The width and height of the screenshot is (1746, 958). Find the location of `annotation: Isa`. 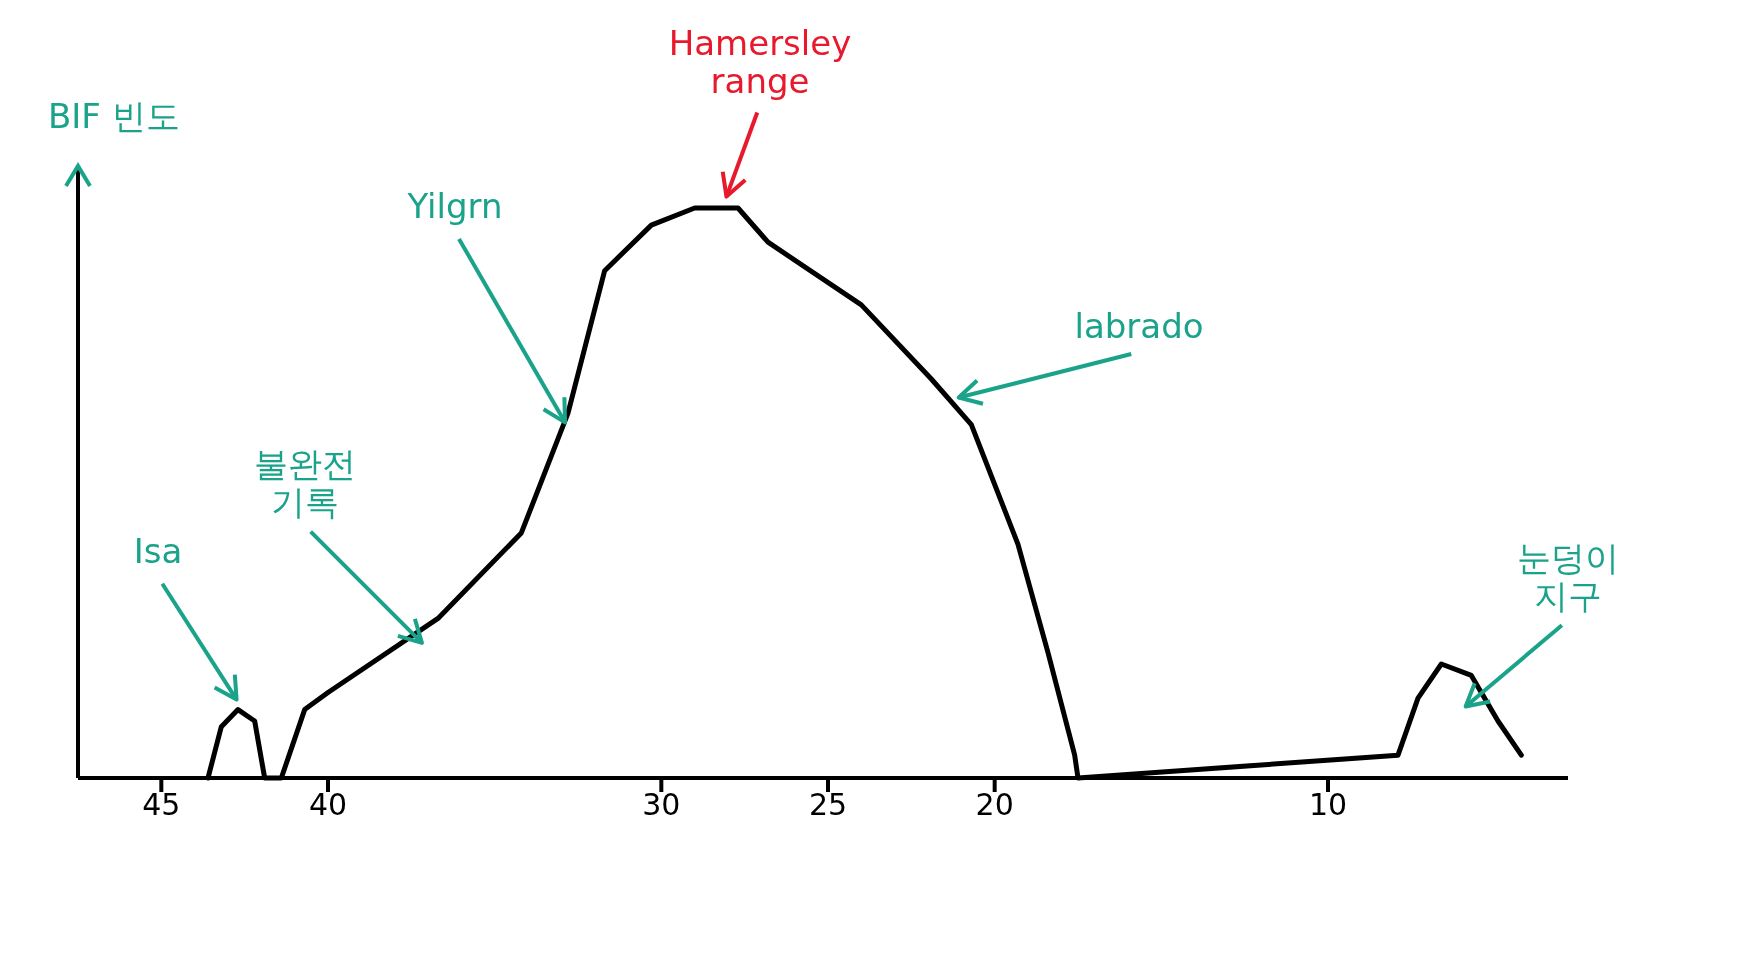

annotation: Isa is located at coordinates (158, 551).